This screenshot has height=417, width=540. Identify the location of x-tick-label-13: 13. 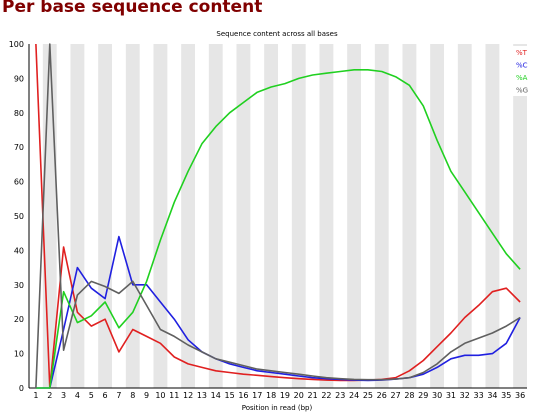
(202, 395).